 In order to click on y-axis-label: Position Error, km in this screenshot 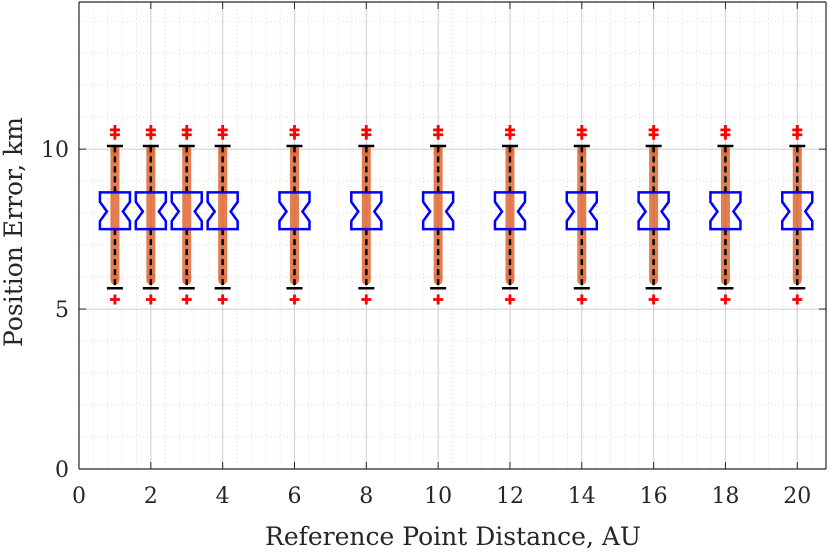, I will do `click(14, 232)`.